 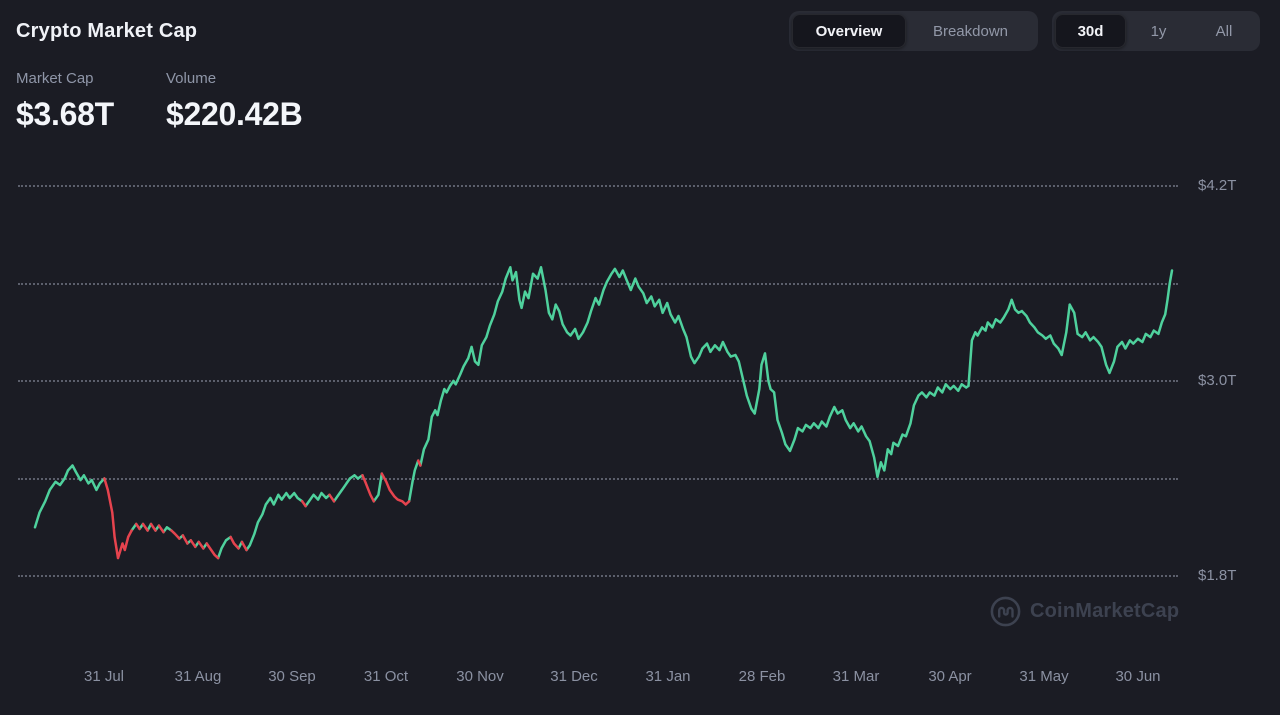 I want to click on range-option-30d: 30d, so click(x=1090, y=31).